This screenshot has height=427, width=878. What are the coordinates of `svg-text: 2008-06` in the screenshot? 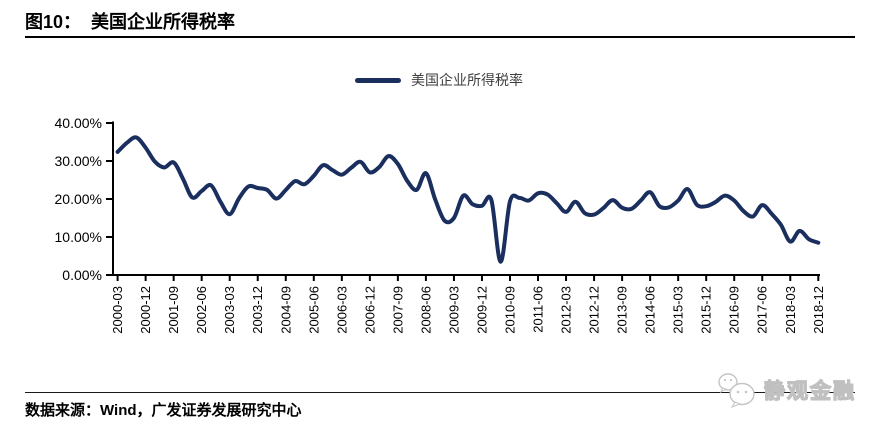 It's located at (425, 310).